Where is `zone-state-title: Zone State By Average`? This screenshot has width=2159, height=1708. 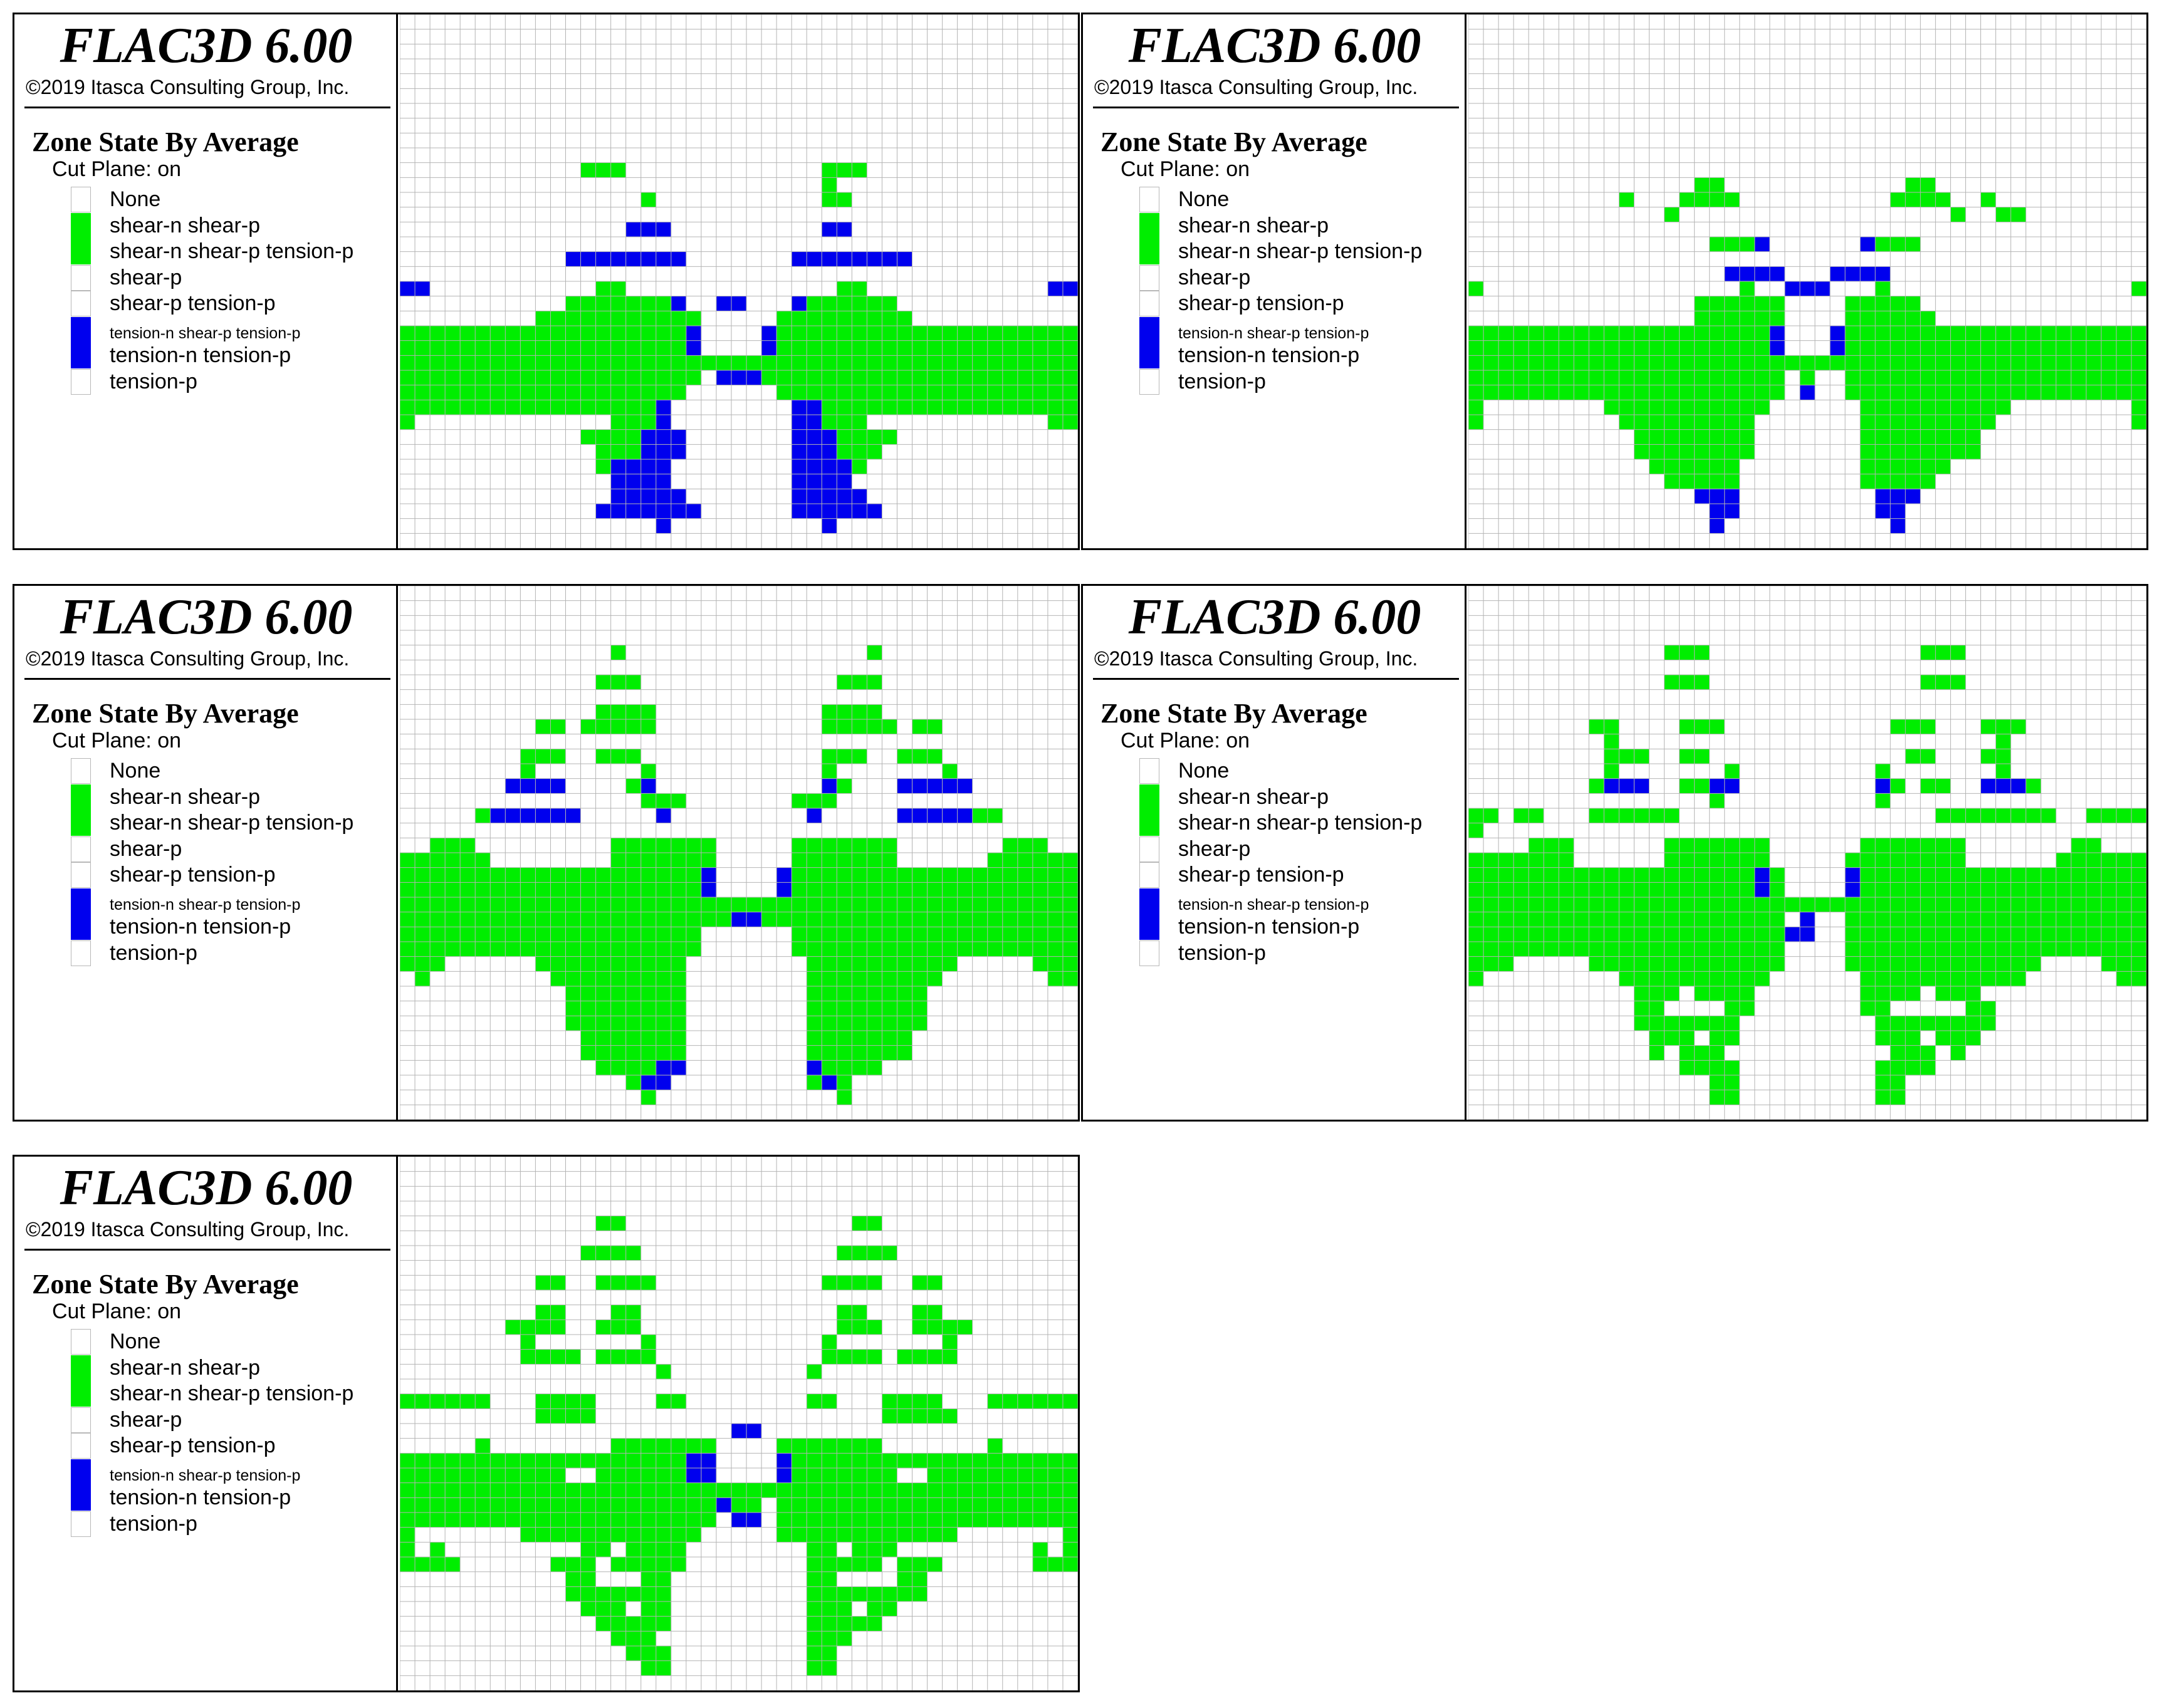 zone-state-title: Zone State By Average is located at coordinates (165, 142).